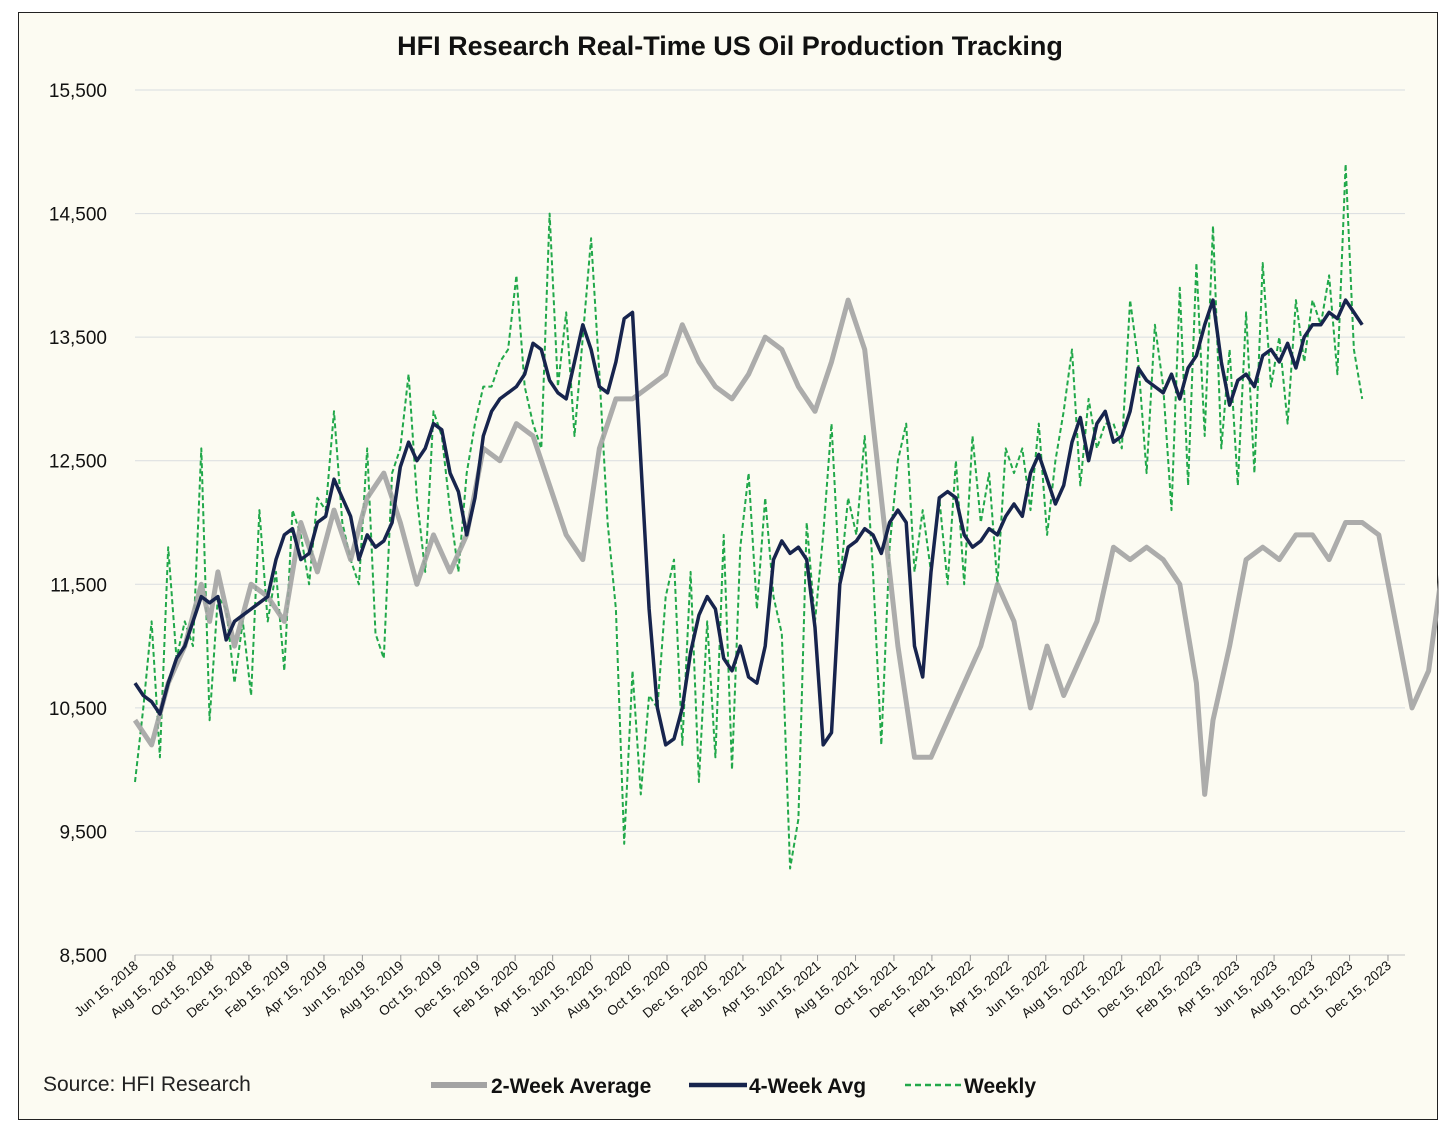  What do you see at coordinates (788, 989) in the screenshot?
I see `x-tick-label: Jun 15, 2021` at bounding box center [788, 989].